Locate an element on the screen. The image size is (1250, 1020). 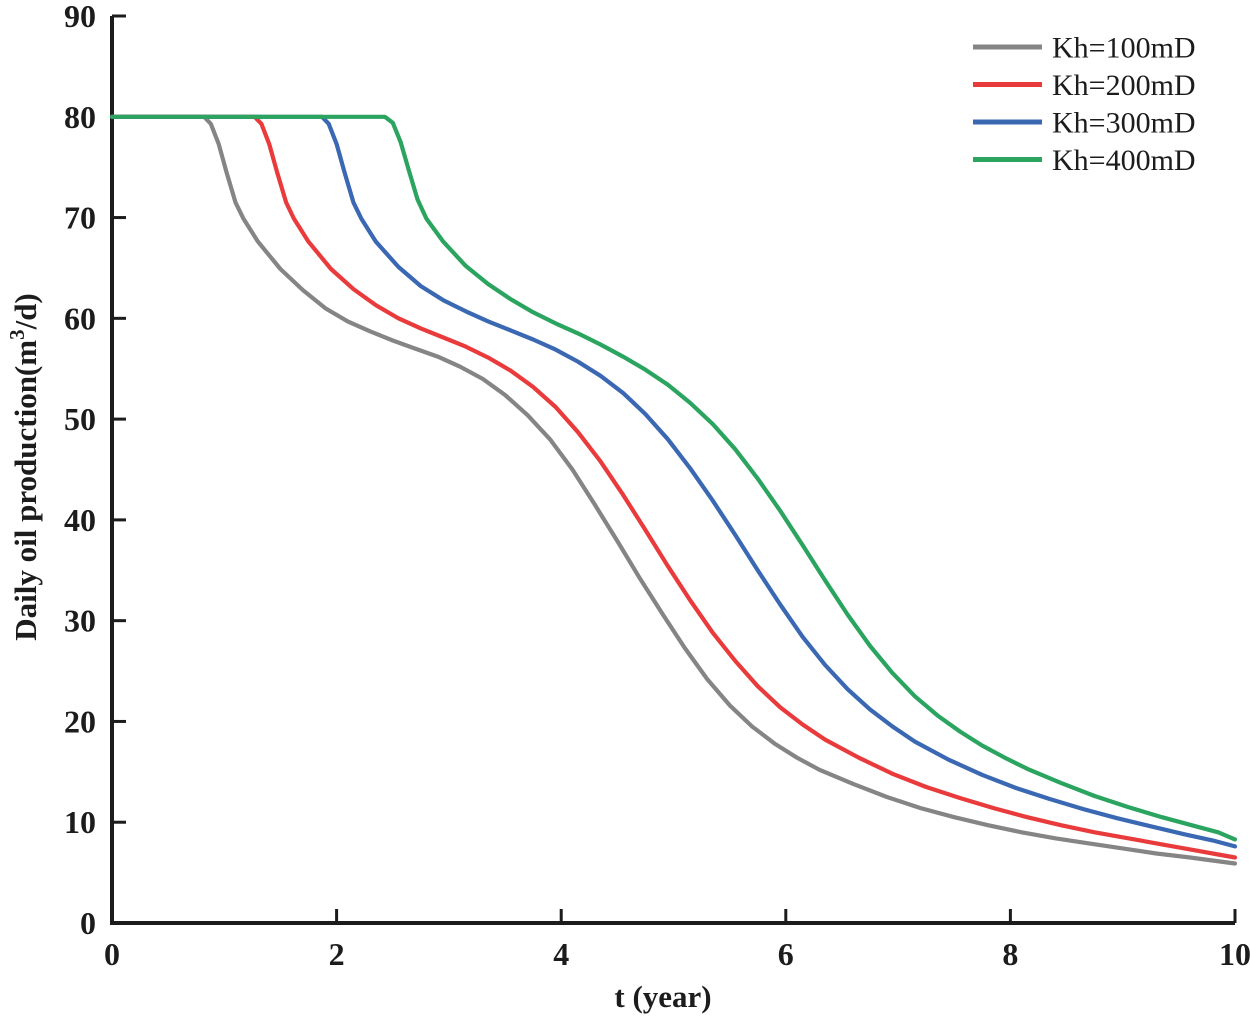
y-tick-label-60: 60 is located at coordinates (80, 318).